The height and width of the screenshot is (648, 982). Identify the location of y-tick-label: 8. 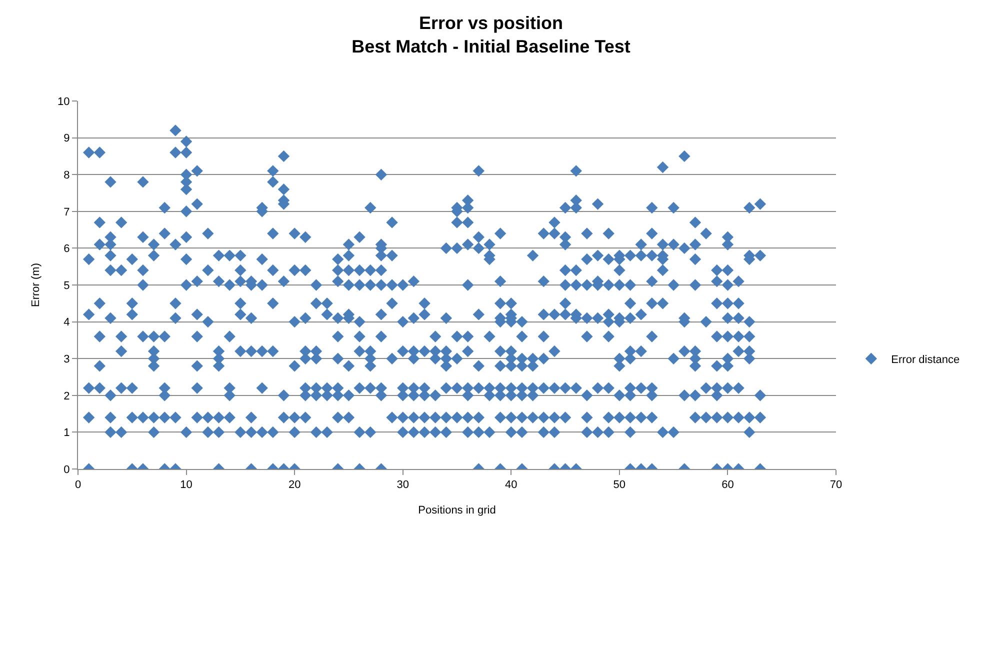
(67, 175).